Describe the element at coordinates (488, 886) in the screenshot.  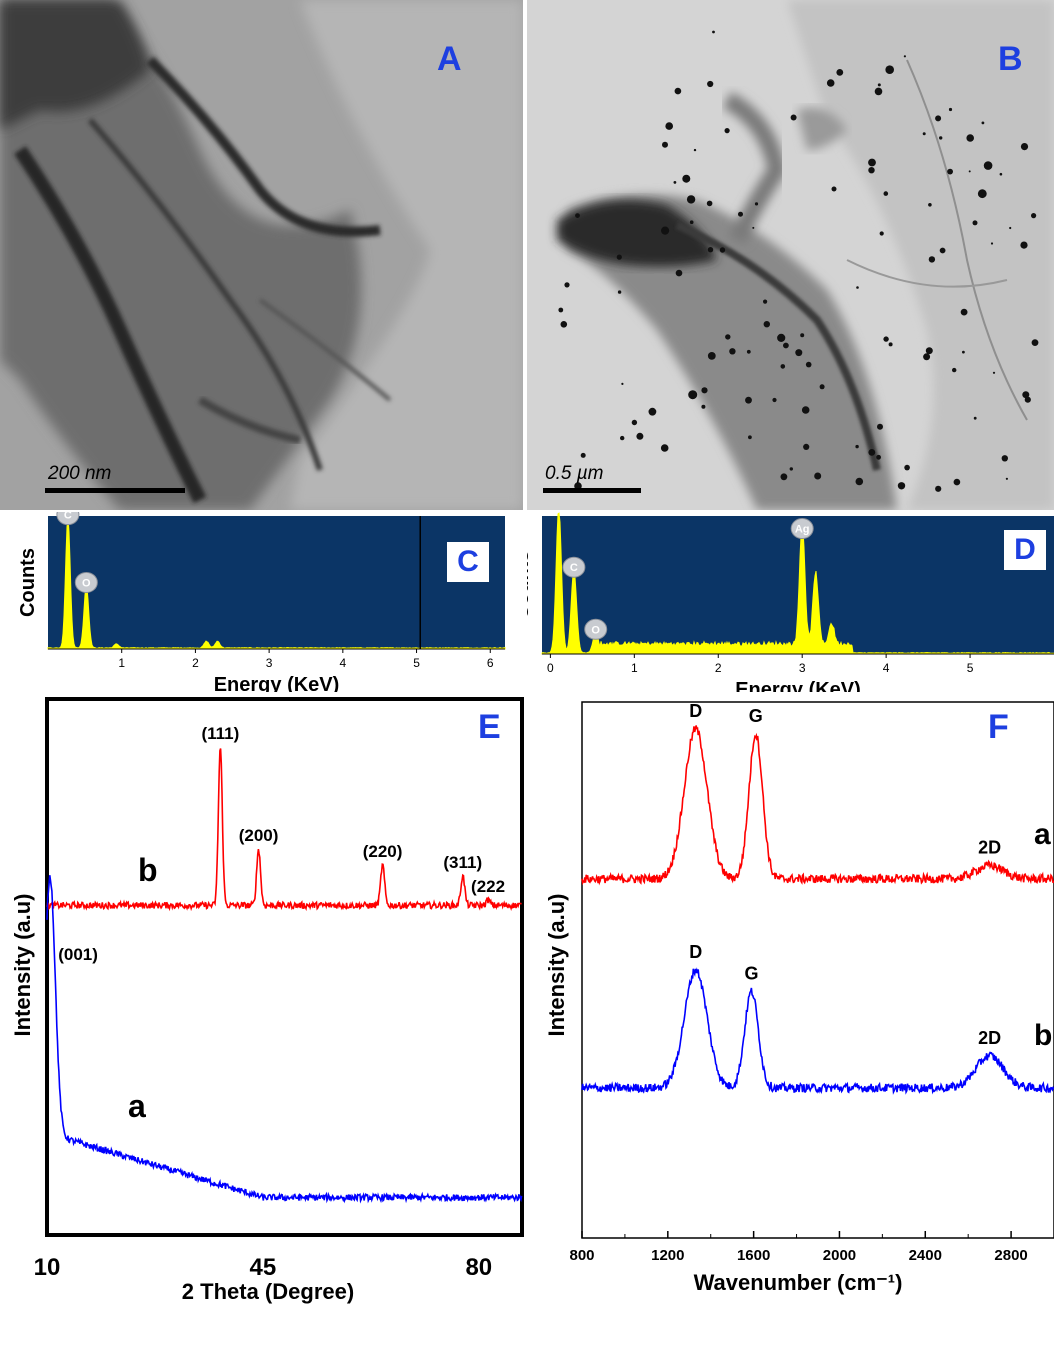
I see `peak-label: (222` at that location.